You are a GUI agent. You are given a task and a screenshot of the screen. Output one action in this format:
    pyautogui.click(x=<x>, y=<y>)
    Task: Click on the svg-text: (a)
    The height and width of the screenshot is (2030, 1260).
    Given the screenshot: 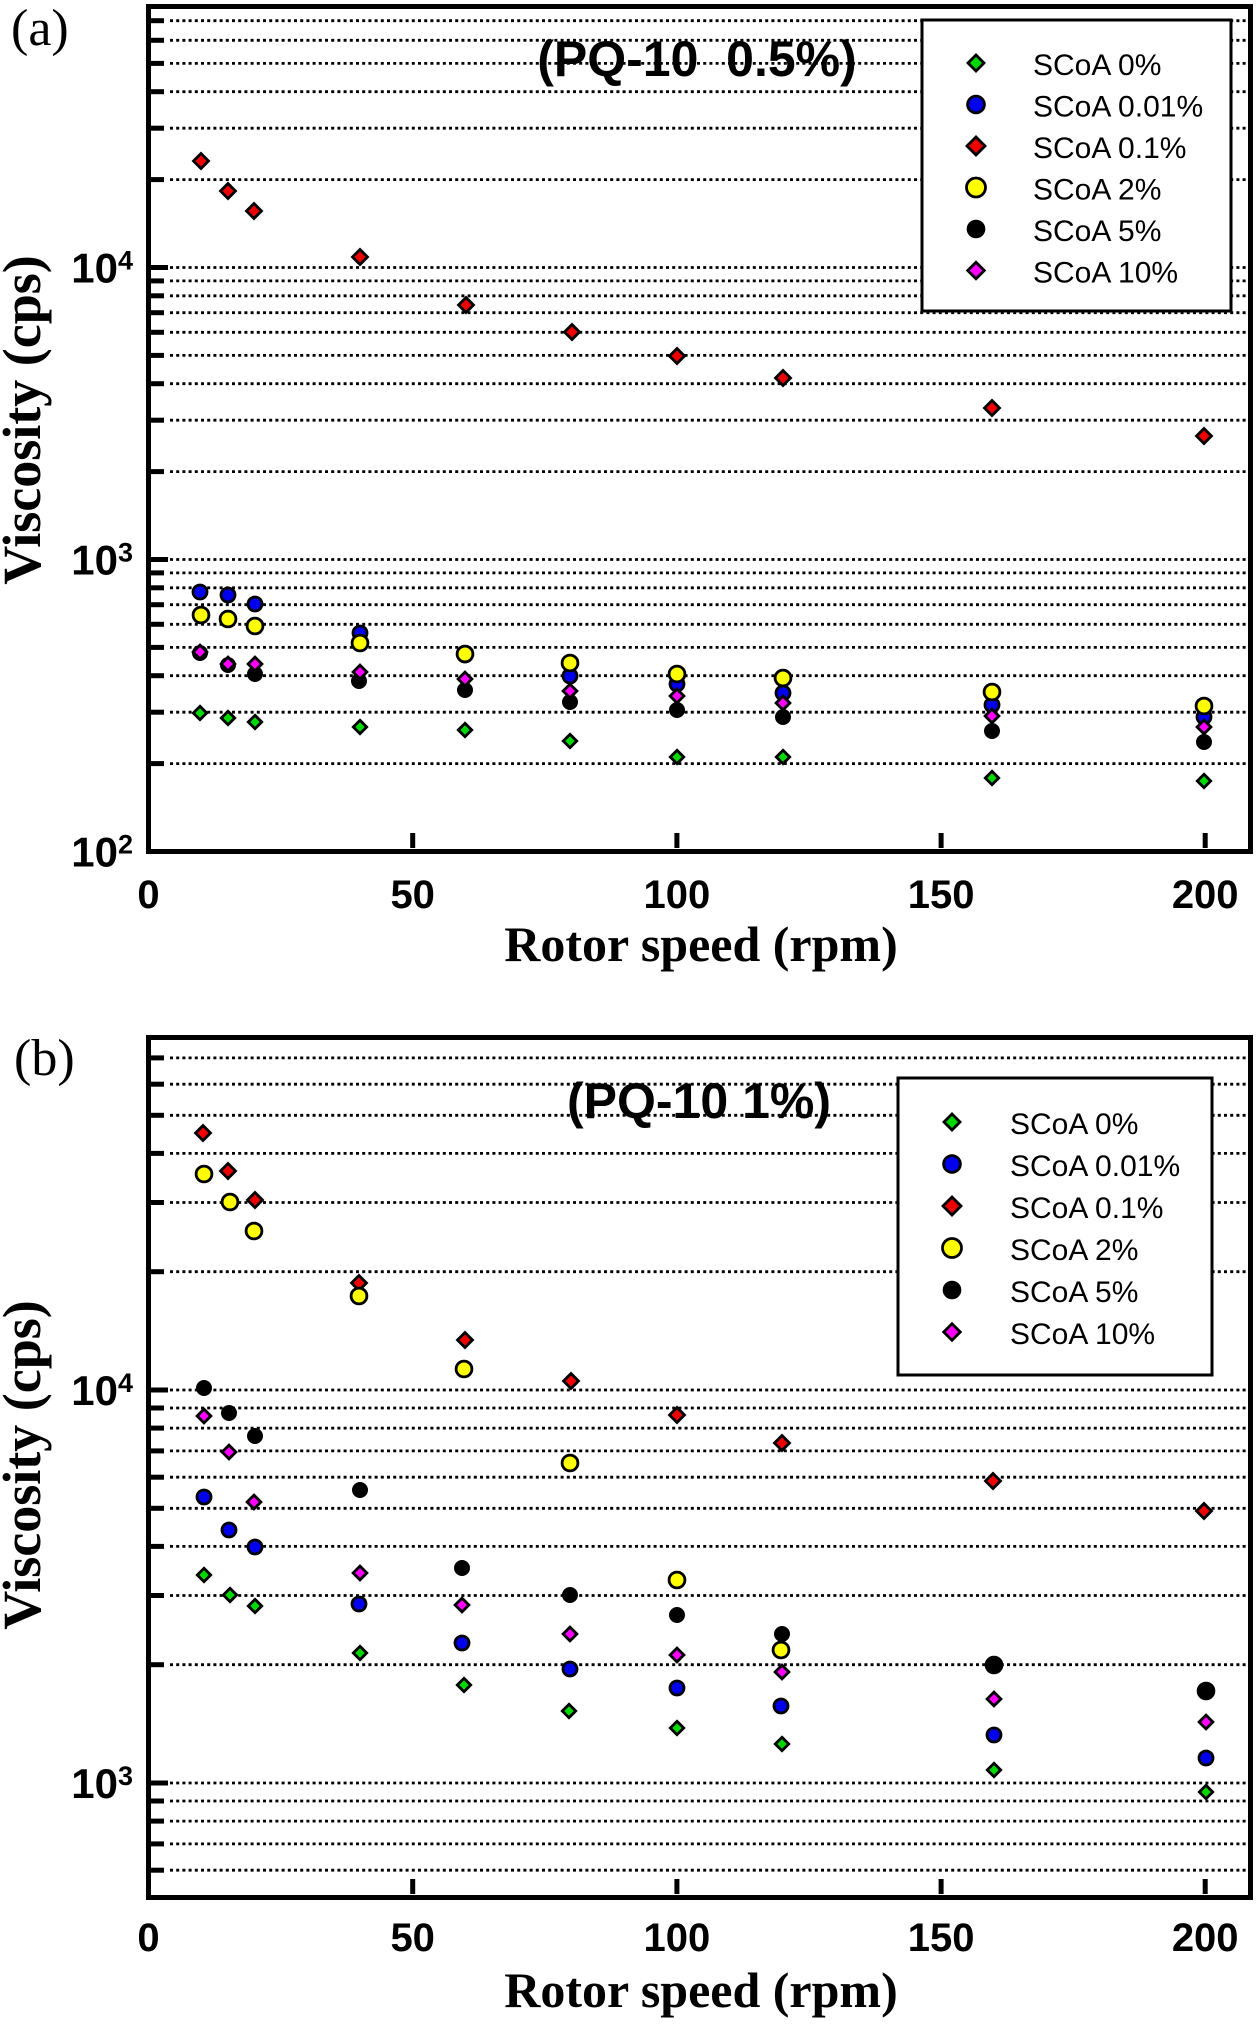 What is the action you would take?
    pyautogui.click(x=40, y=28)
    